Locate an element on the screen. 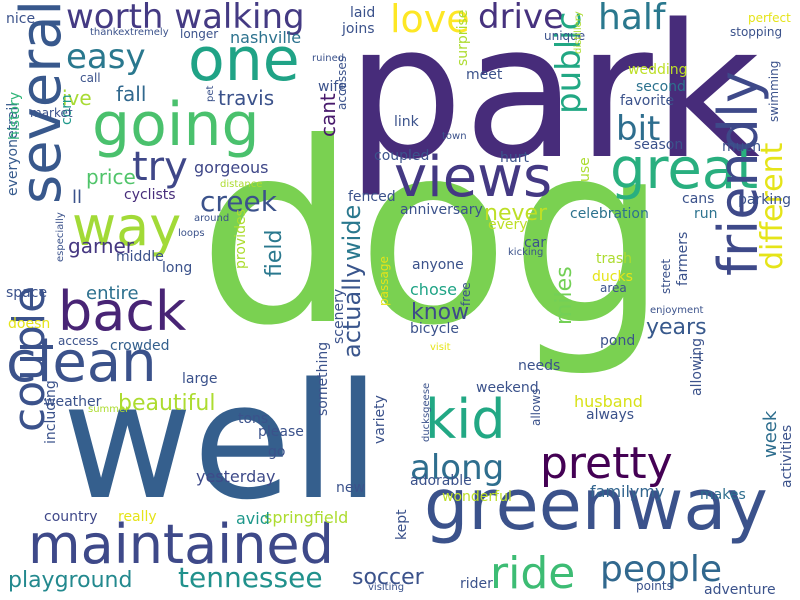 The width and height of the screenshot is (800, 600). word-week: week is located at coordinates (770, 434).